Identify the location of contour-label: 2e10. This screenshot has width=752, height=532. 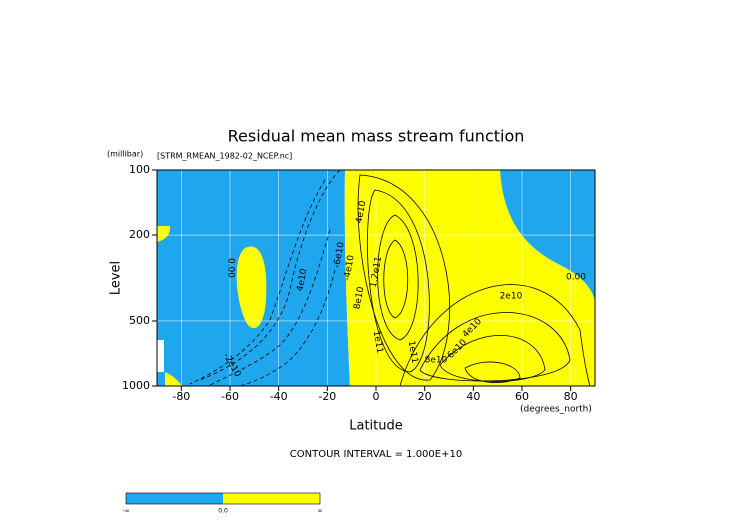
(511, 297).